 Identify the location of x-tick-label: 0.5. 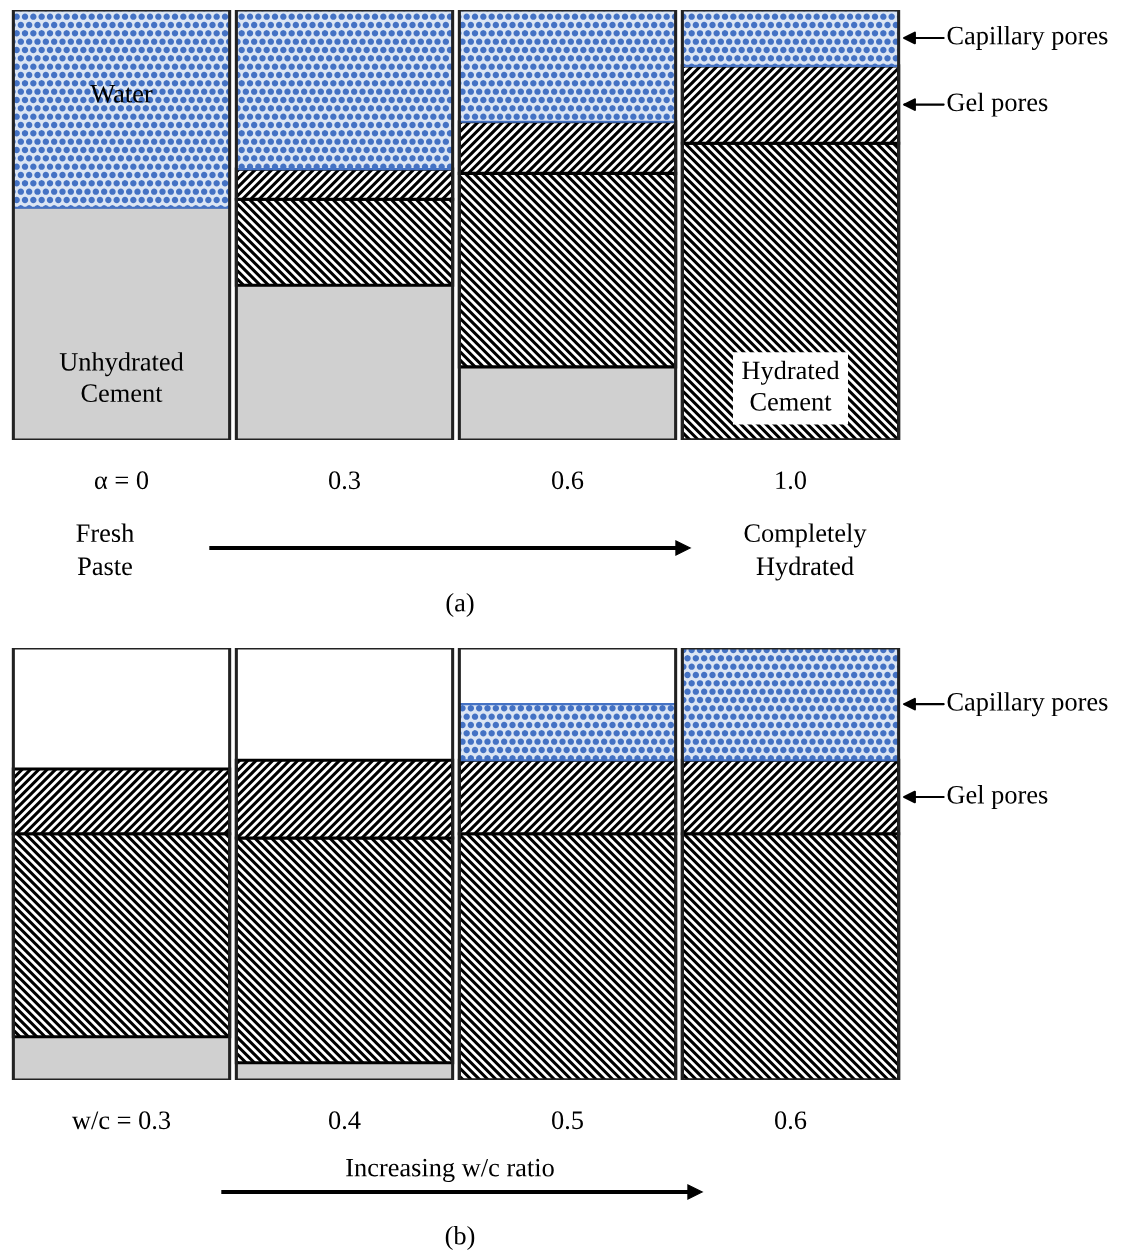
(567, 1120).